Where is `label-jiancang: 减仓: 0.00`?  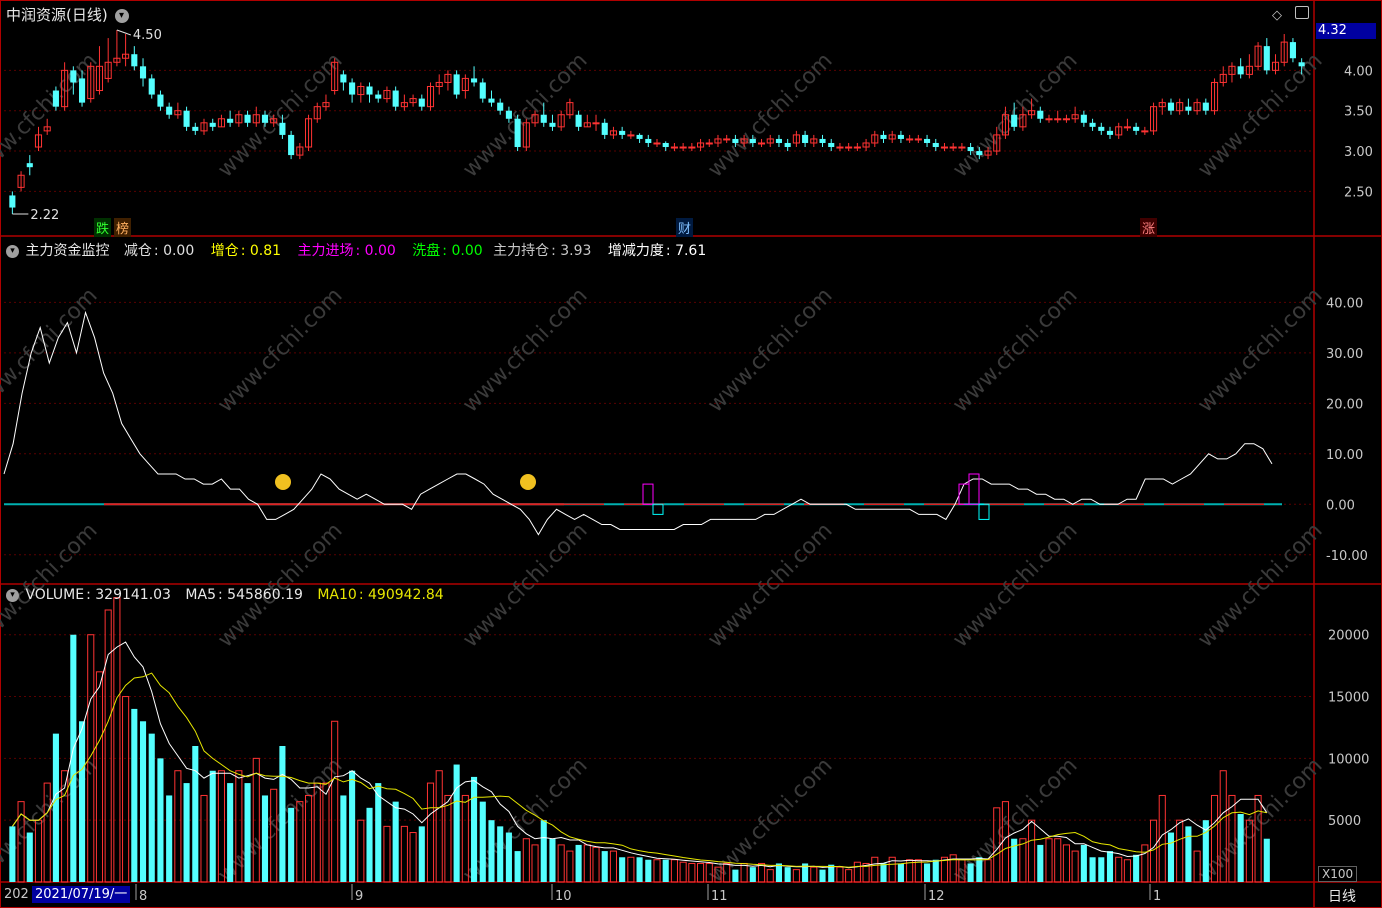
label-jiancang: 减仓: 0.00 is located at coordinates (159, 251).